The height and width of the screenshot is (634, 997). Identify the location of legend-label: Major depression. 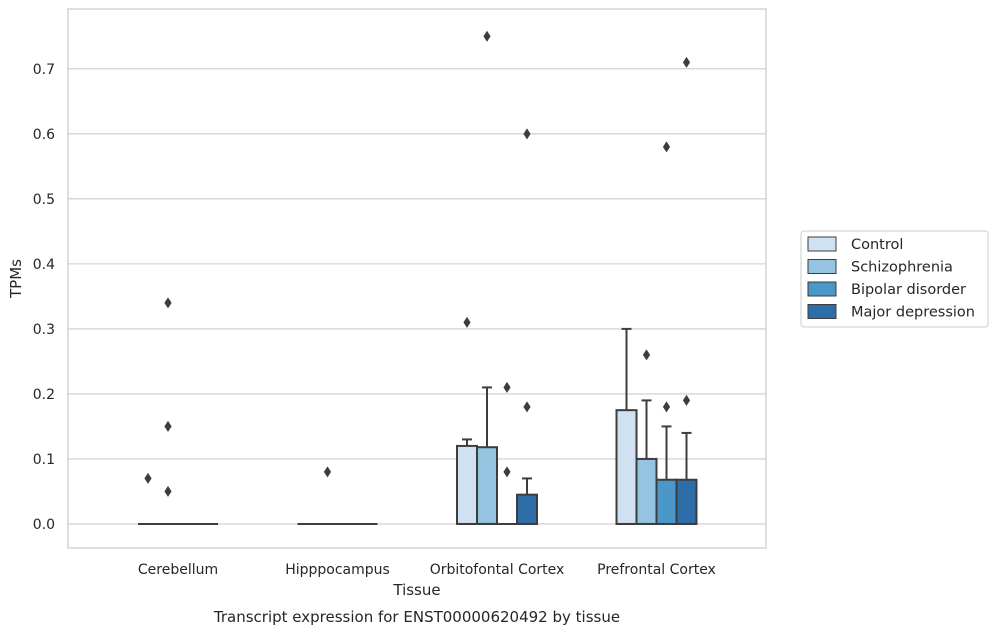
(913, 313).